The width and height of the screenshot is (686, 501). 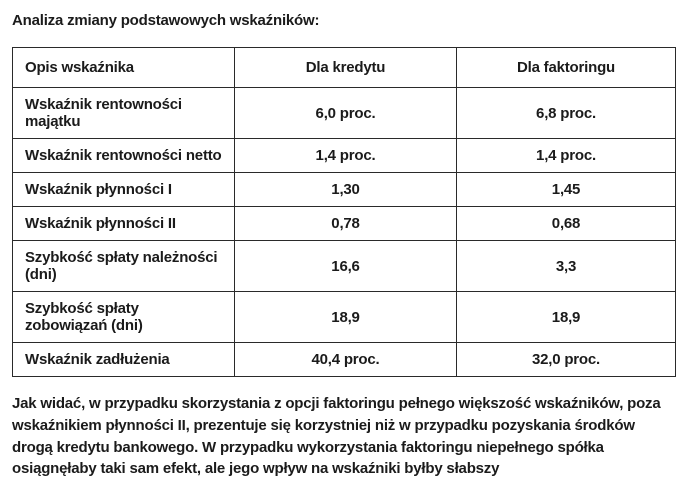 I want to click on factoring-value-cell: 1,45, so click(x=566, y=189).